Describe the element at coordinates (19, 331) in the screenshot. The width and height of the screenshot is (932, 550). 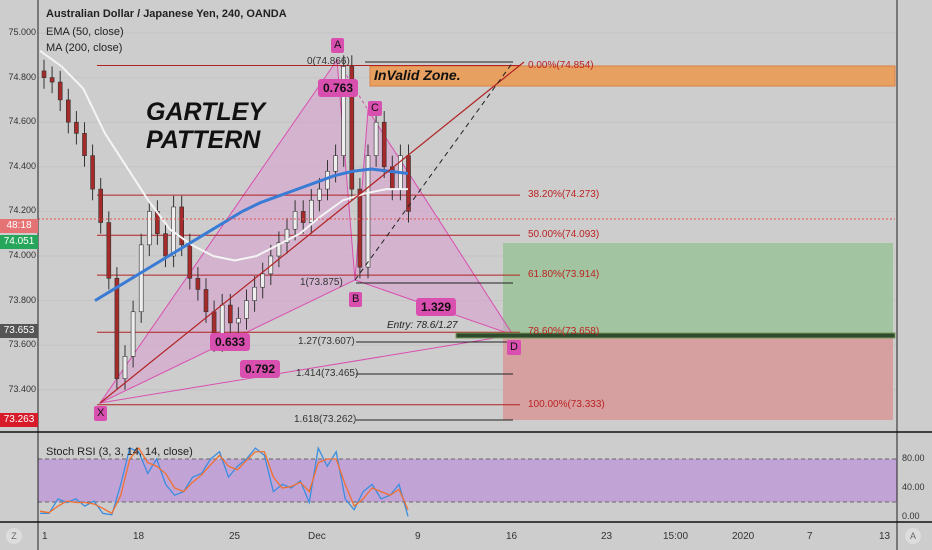
I see `entry-price-badge: 73.653` at that location.